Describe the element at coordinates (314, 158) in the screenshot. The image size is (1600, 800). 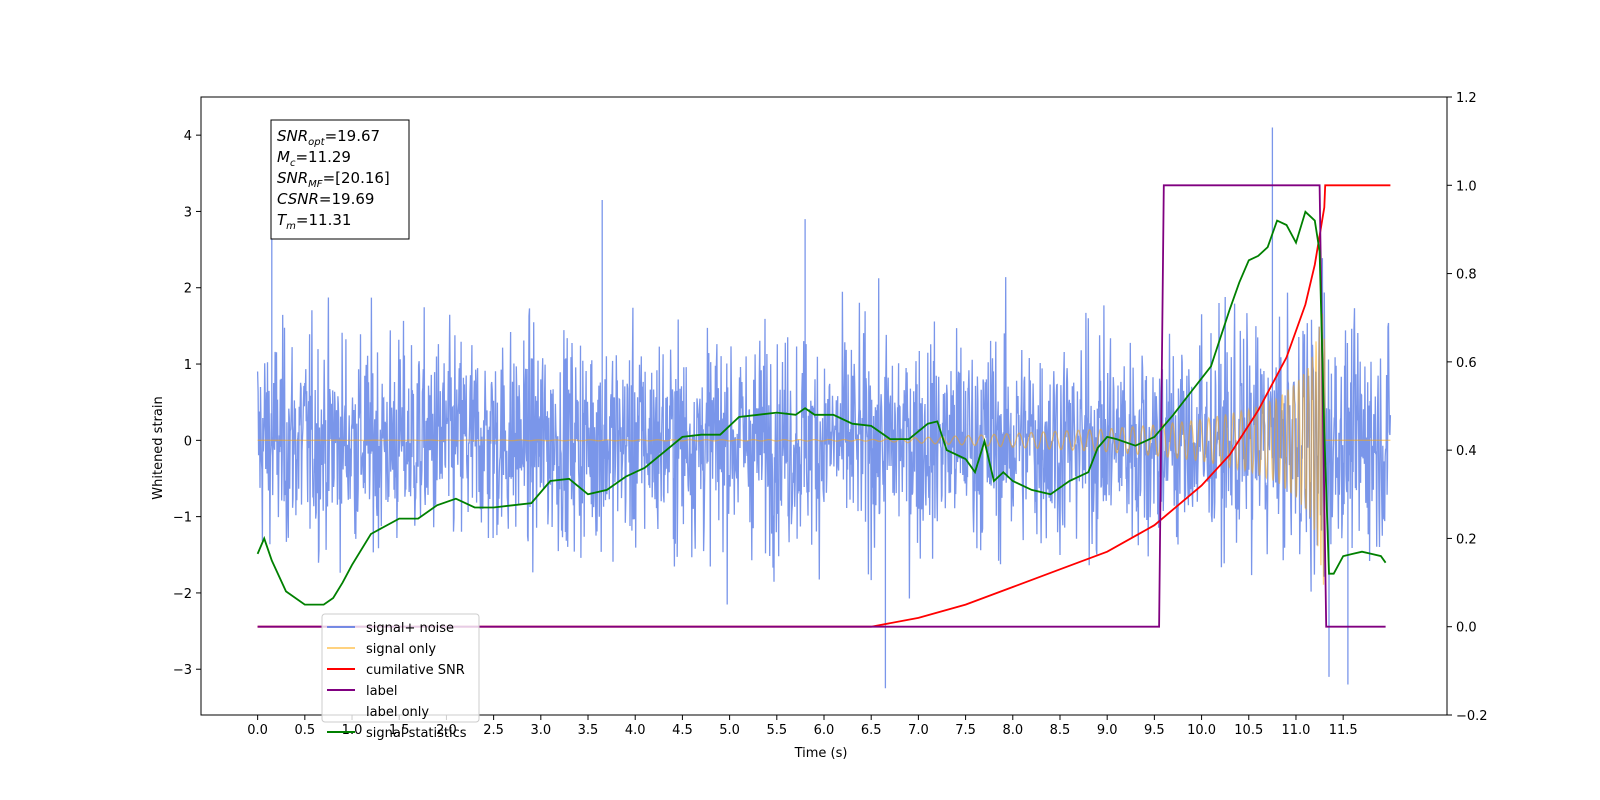
I see `info-box-line: Mc=11.29` at that location.